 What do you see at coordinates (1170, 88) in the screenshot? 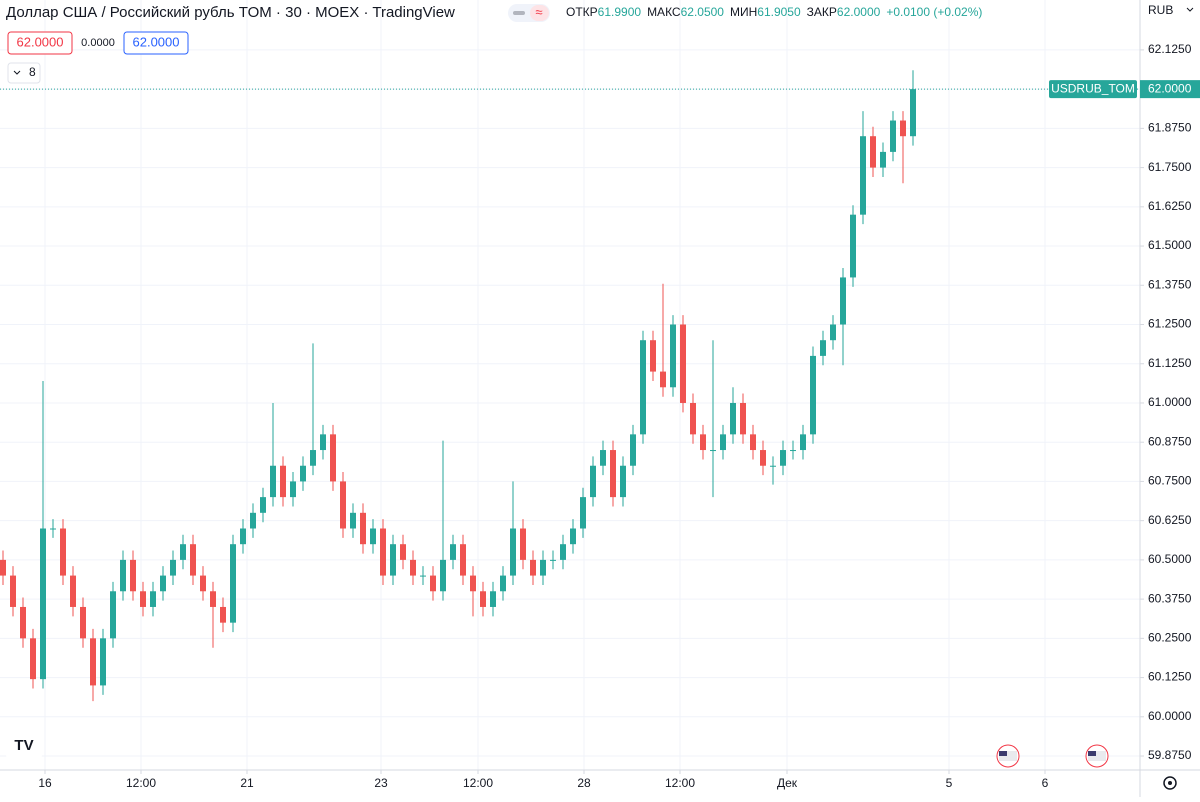
I see `last-price-label: 62.0000` at bounding box center [1170, 88].